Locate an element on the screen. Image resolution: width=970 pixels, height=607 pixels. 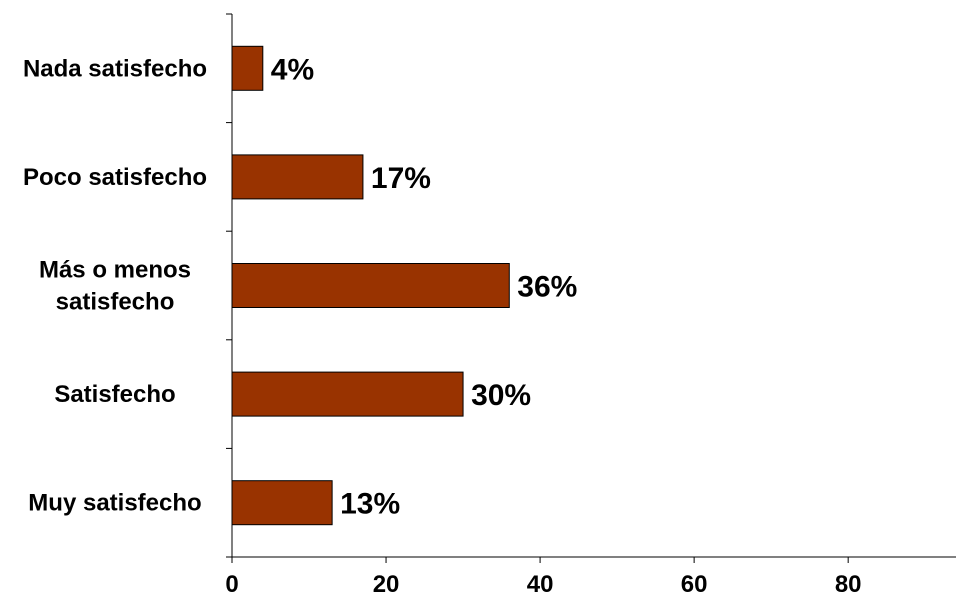
category-label-line: Muy satisfecho is located at coordinates (114, 503).